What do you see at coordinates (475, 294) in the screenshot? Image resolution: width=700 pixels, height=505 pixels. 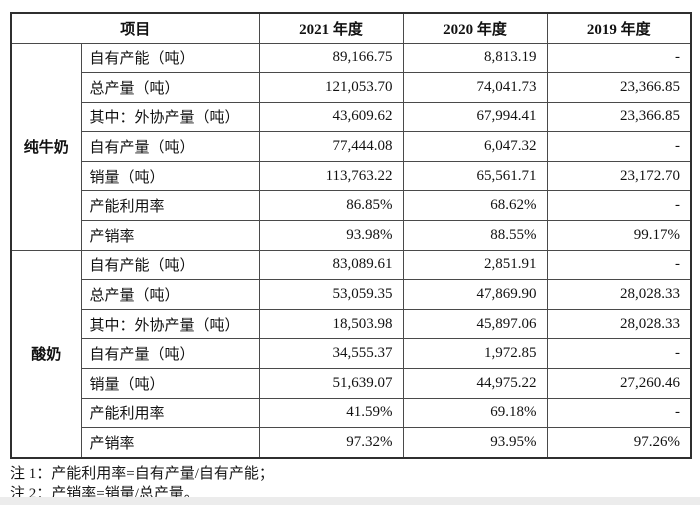 I see `value-2020: 47,869.90` at bounding box center [475, 294].